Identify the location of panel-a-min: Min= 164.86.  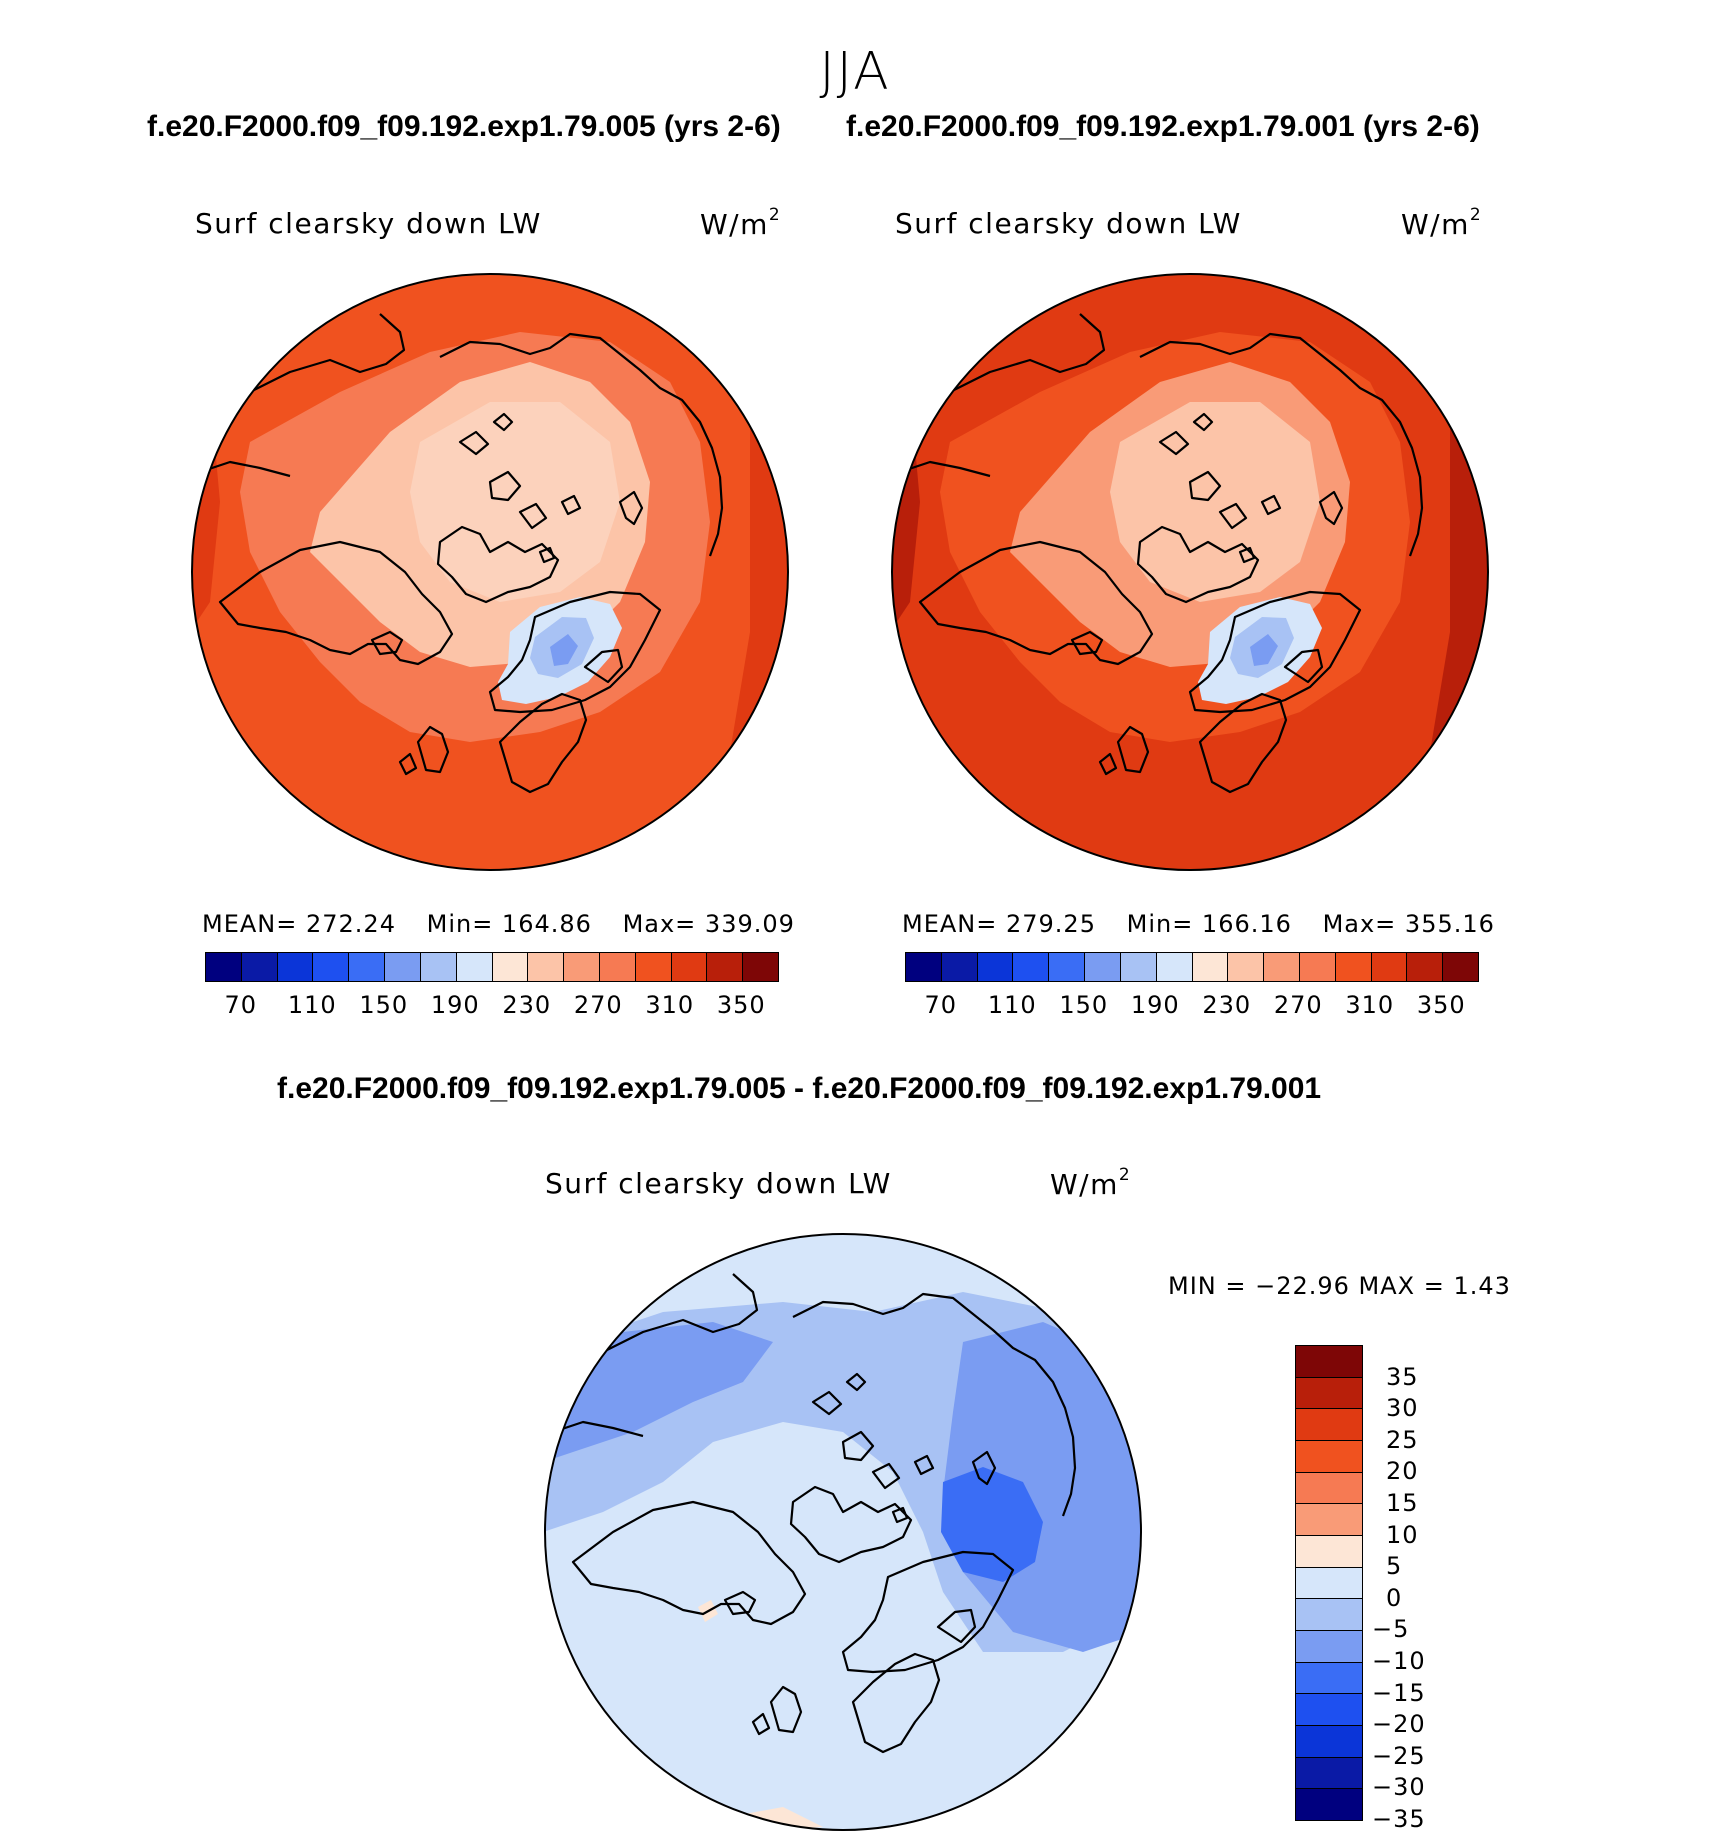
(509, 924).